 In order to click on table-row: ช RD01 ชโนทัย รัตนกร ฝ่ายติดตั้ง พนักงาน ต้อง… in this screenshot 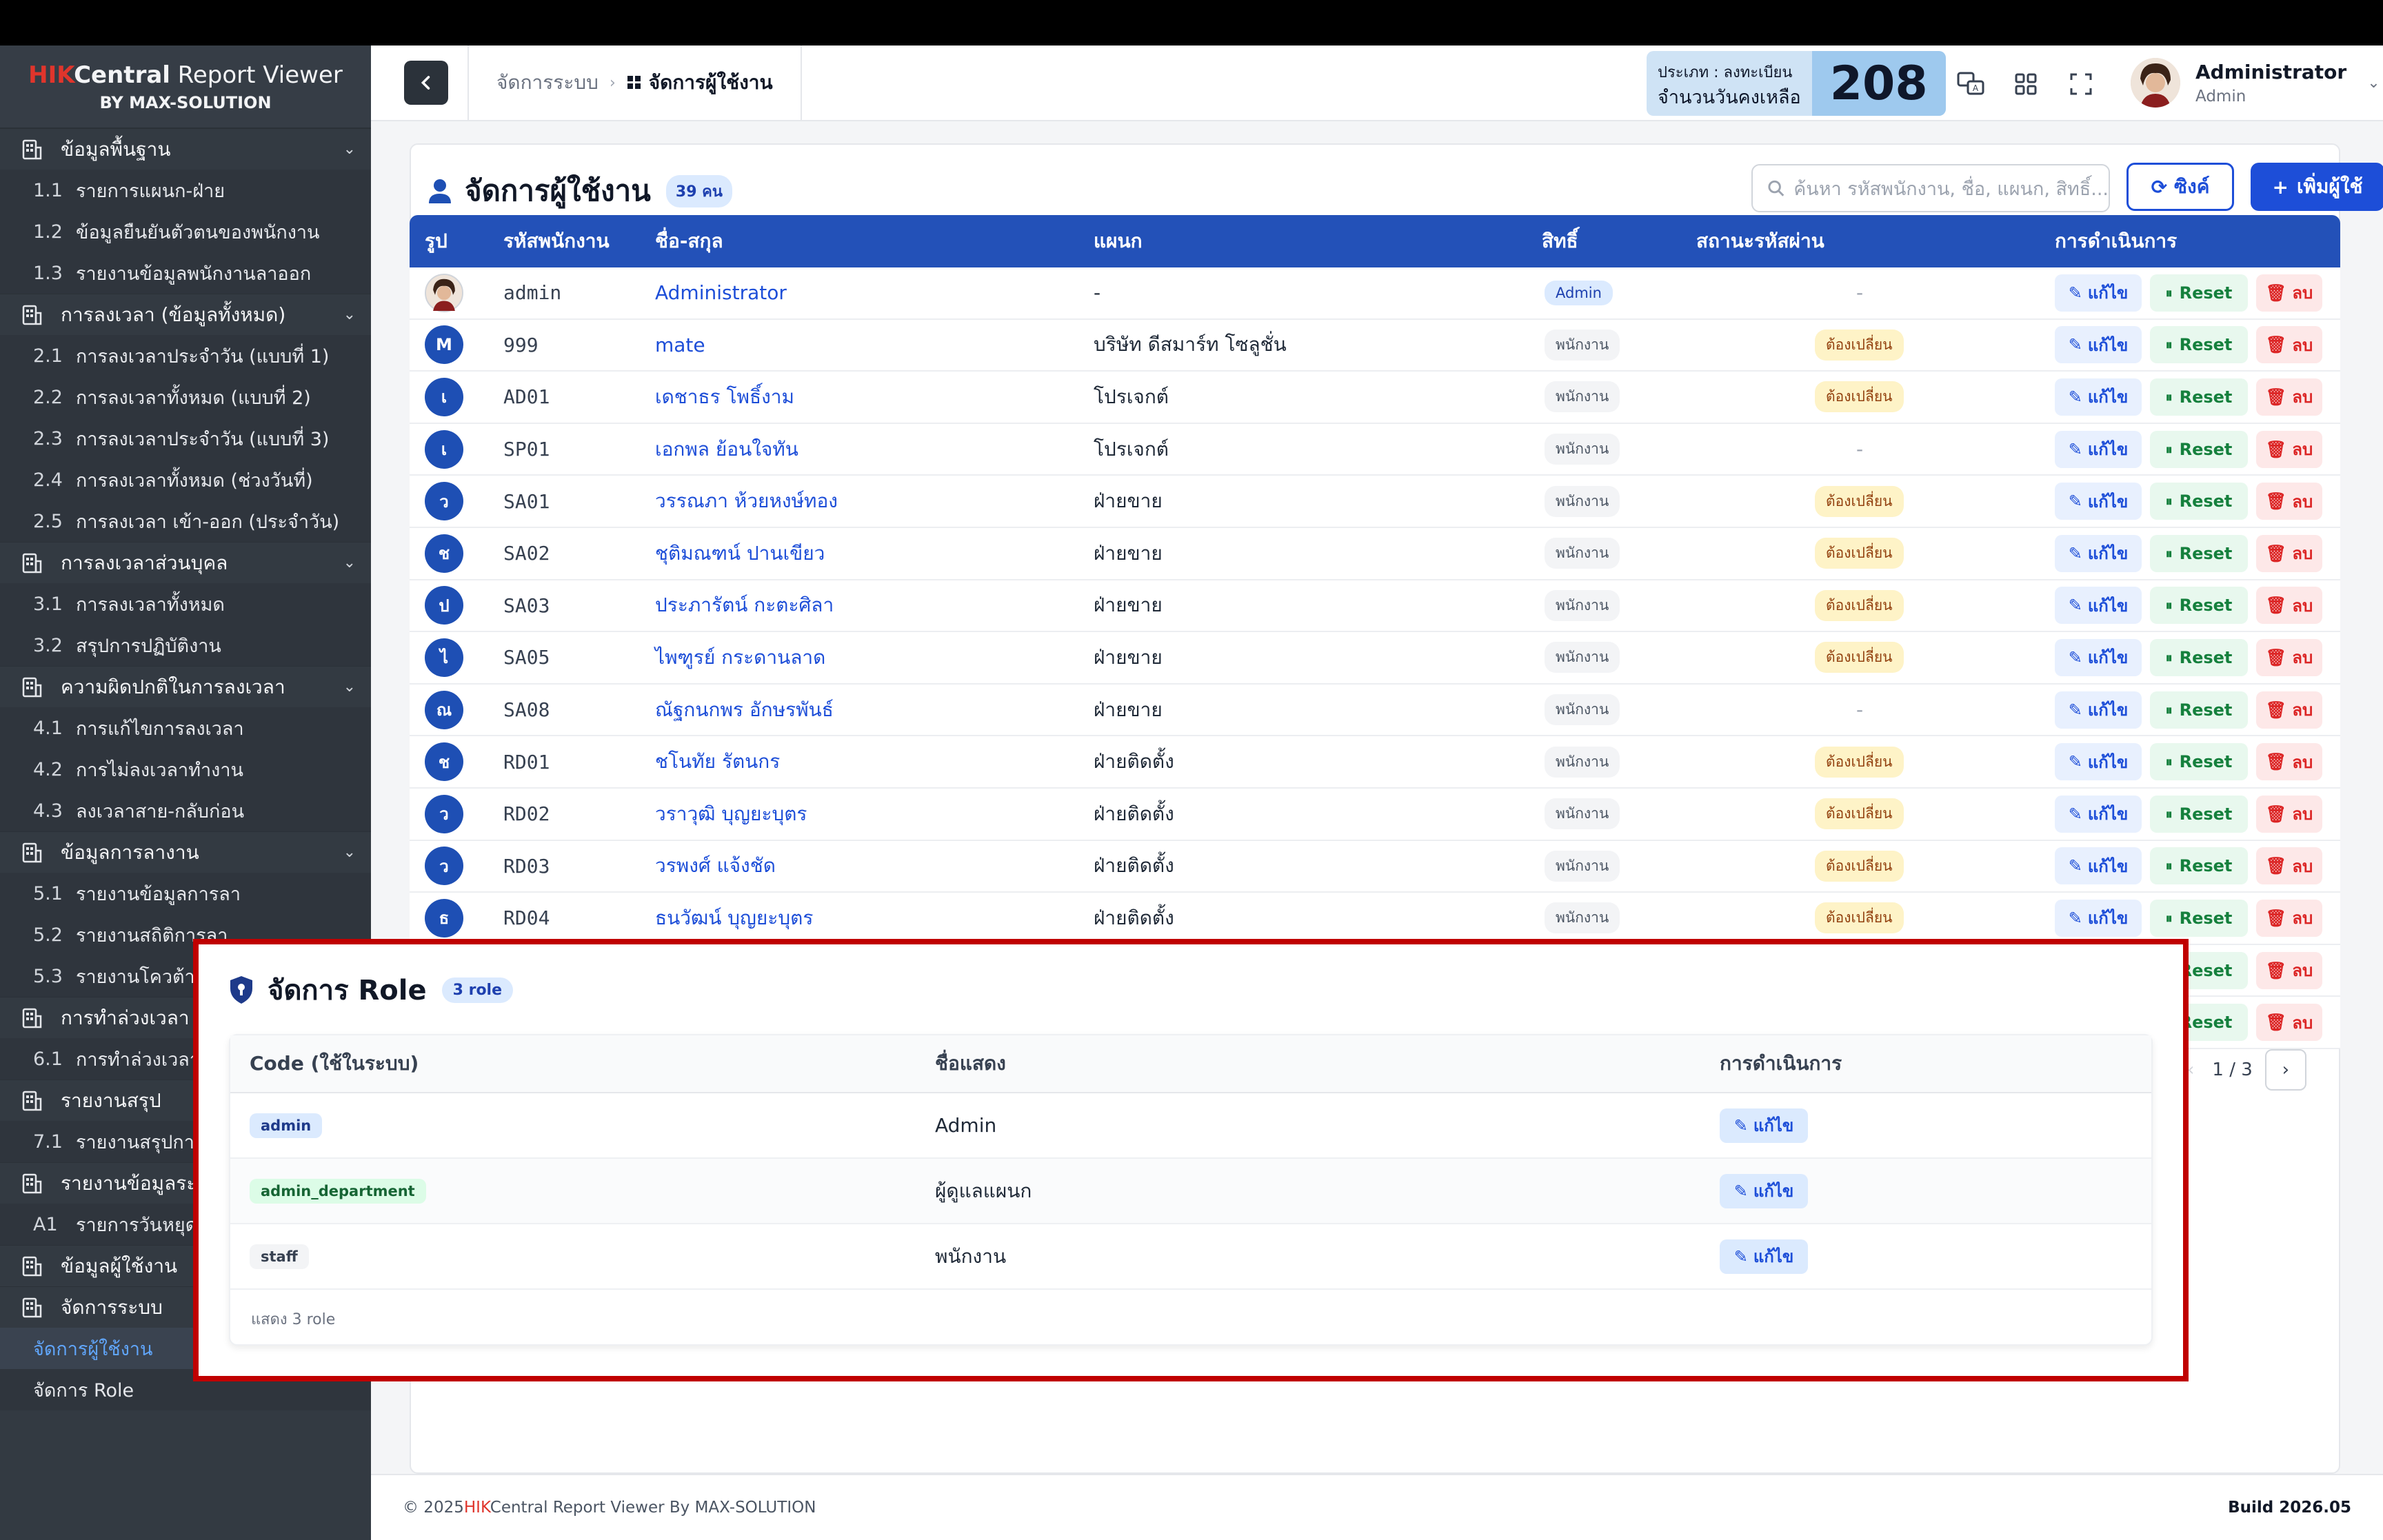, I will do `click(1375, 762)`.